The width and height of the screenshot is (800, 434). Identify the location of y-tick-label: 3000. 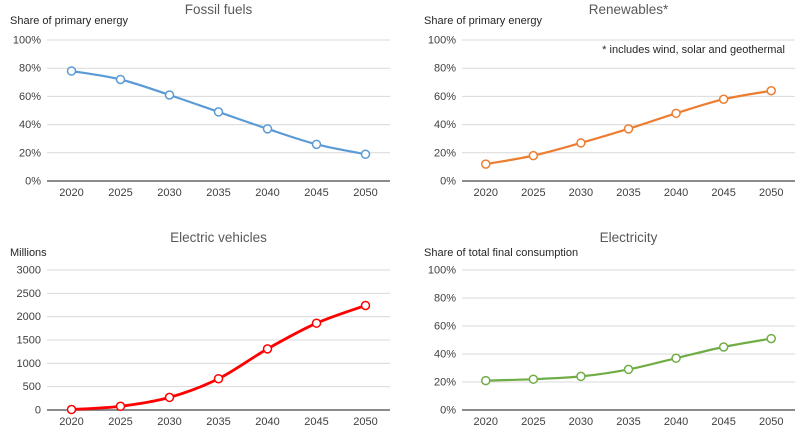
(29, 271).